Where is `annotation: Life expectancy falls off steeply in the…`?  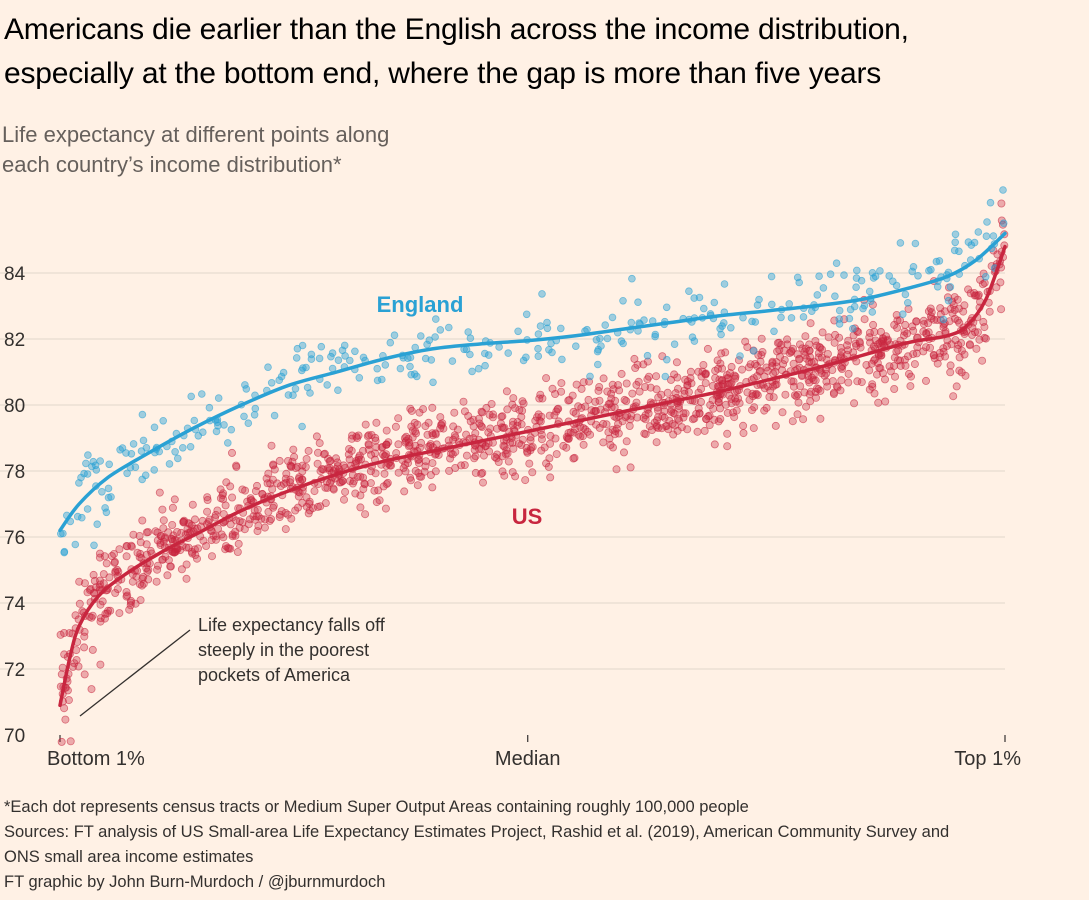
annotation: Life expectancy falls off steeply in the… is located at coordinates (292, 650).